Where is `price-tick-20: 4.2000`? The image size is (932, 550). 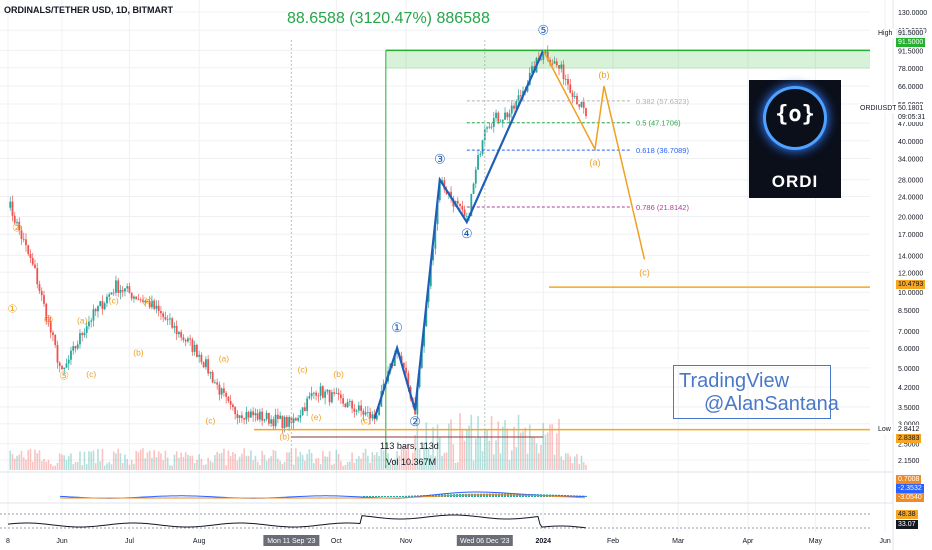
price-tick-20: 4.2000 is located at coordinates (909, 388).